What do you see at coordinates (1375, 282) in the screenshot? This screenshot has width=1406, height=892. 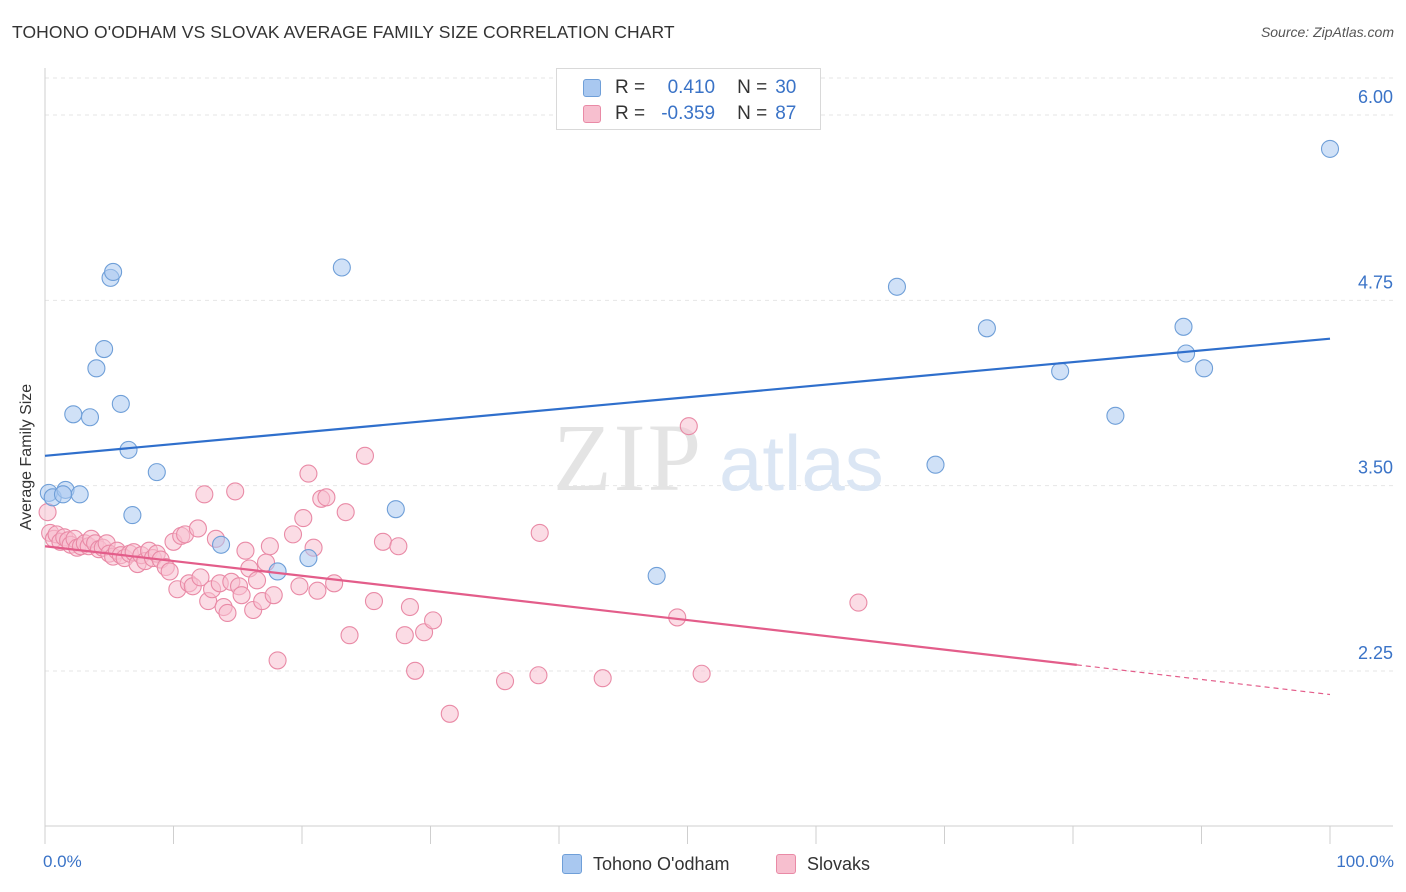 I see `y-tick-label: 4.75` at bounding box center [1375, 282].